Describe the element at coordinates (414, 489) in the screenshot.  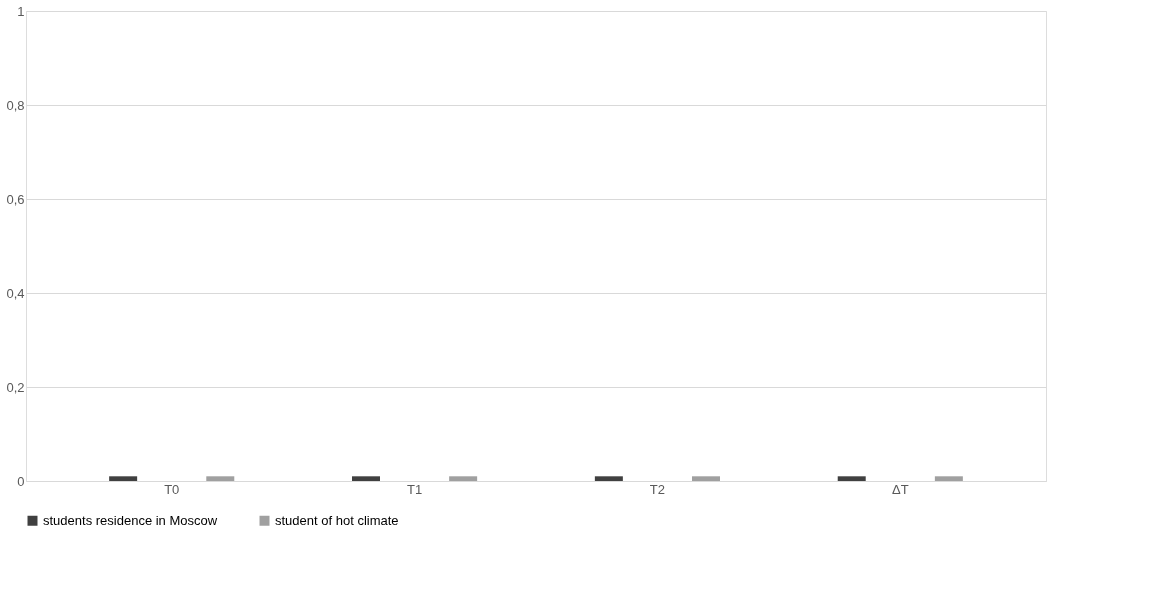
I see `x-tick-label: T1` at that location.